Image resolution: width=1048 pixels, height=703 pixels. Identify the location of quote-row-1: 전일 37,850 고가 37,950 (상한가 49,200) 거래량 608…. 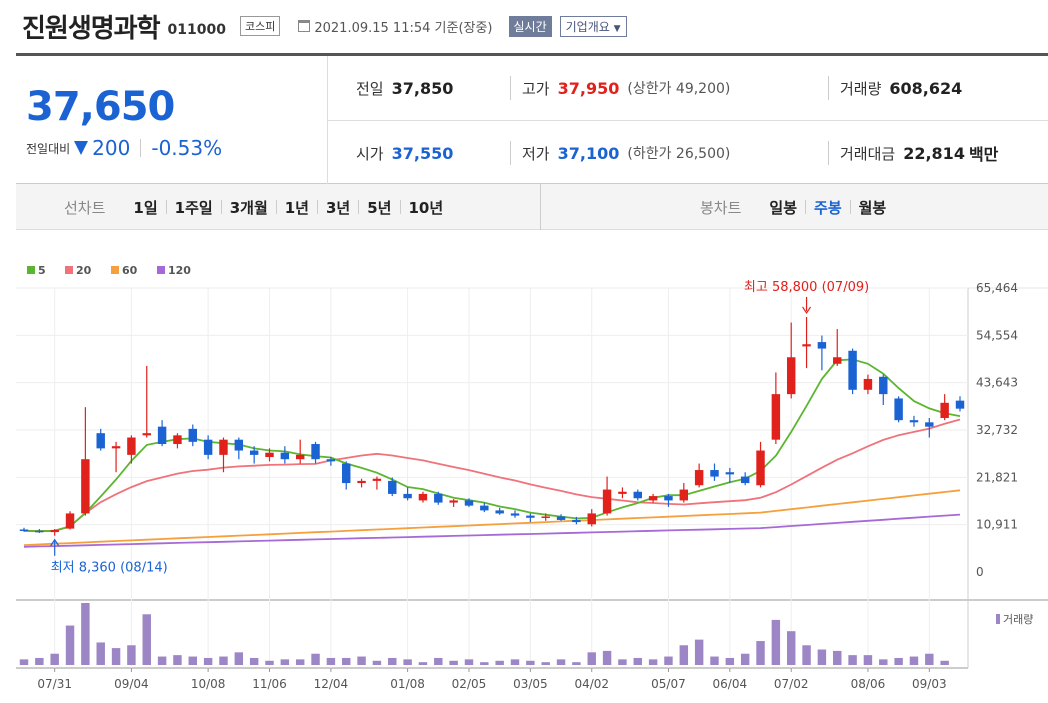
(688, 88).